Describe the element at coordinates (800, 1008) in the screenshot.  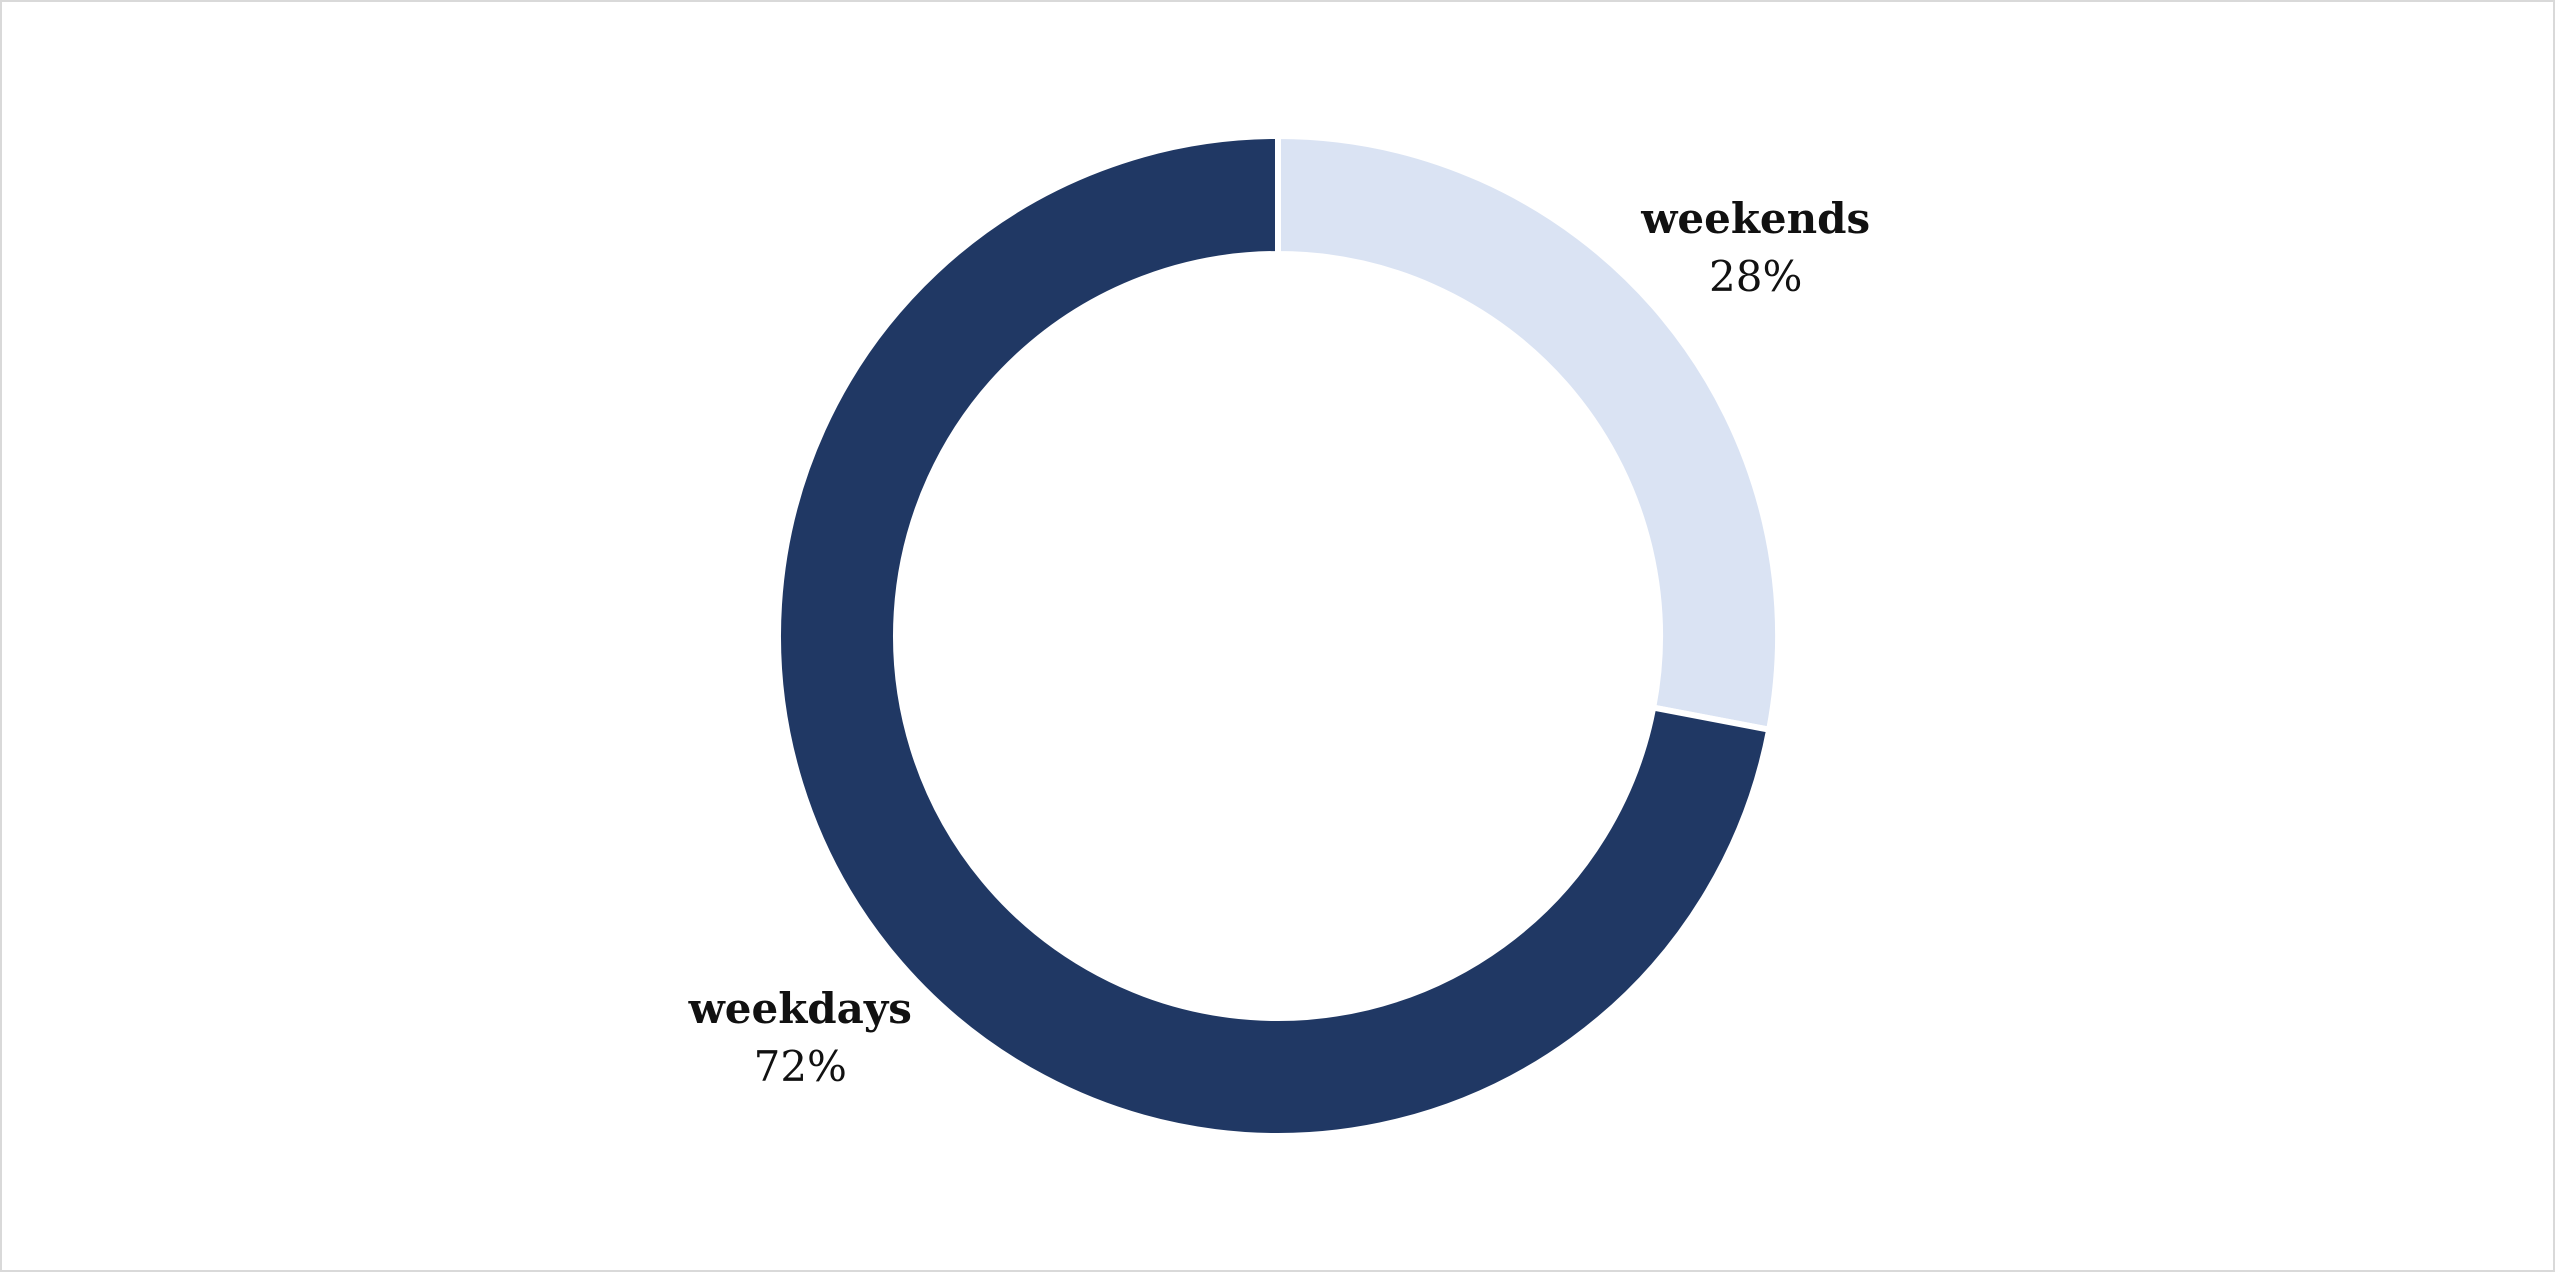
I see `data-label-weekdays-name: weekdays` at that location.